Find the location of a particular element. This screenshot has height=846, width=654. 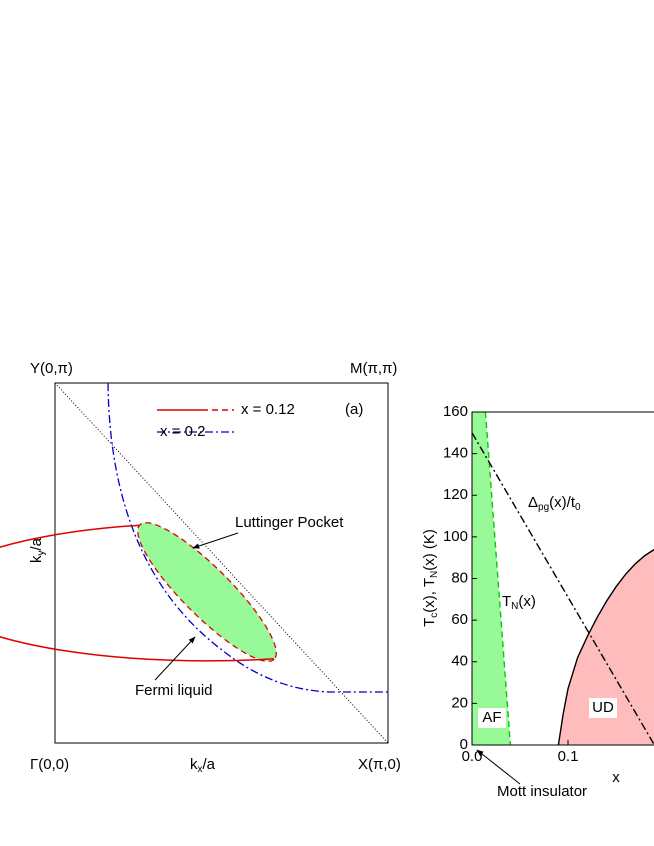

text-part: (x) is located at coordinates (527, 601).